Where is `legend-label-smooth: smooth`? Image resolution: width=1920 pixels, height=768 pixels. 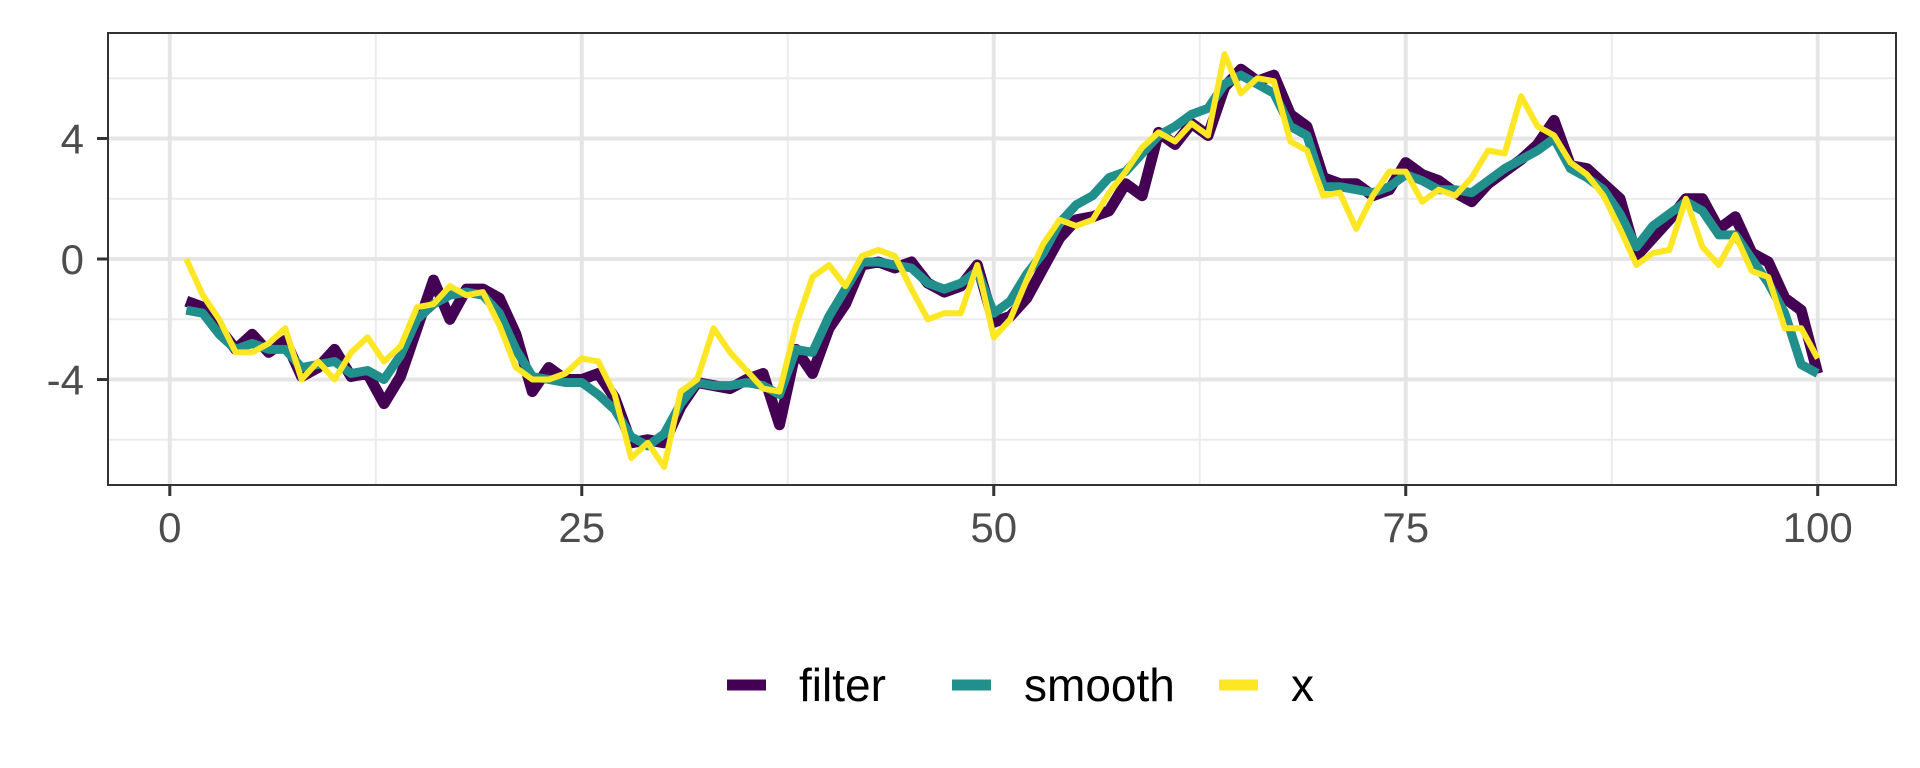
legend-label-smooth: smooth is located at coordinates (1099, 685).